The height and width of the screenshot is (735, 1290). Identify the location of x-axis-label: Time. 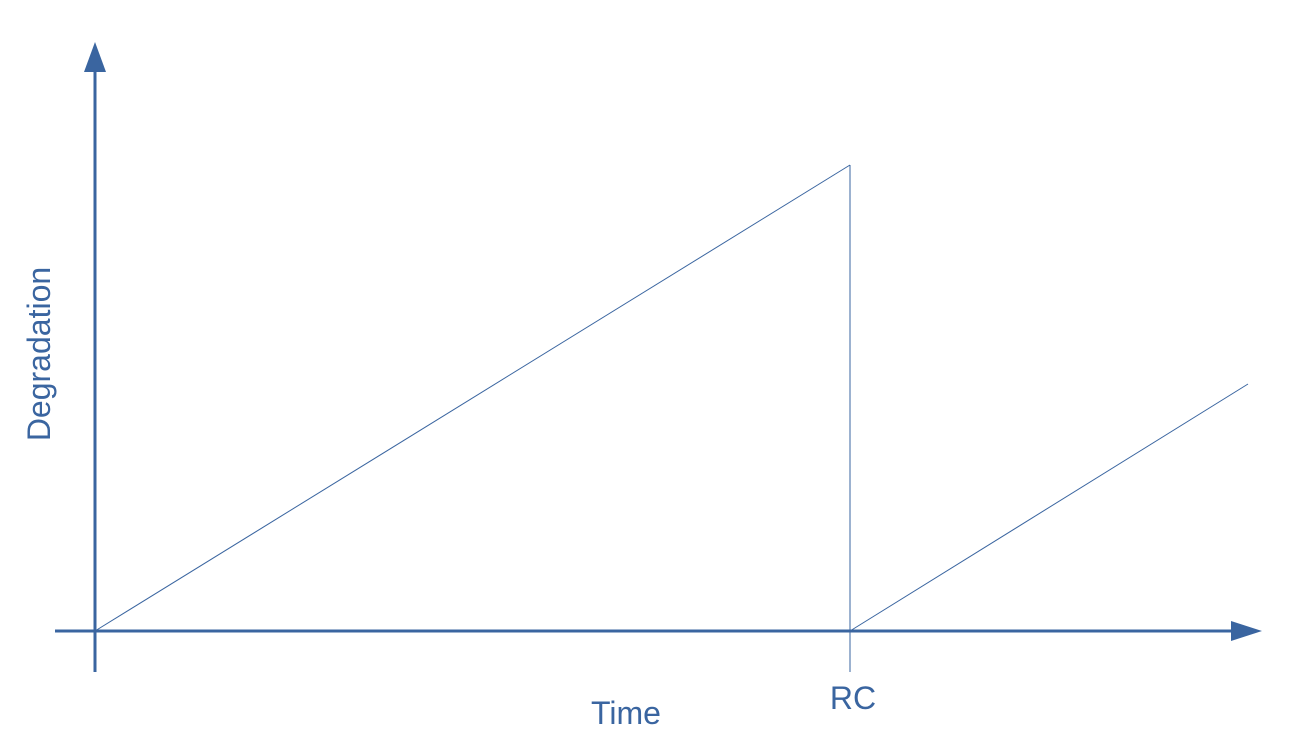
(626, 713).